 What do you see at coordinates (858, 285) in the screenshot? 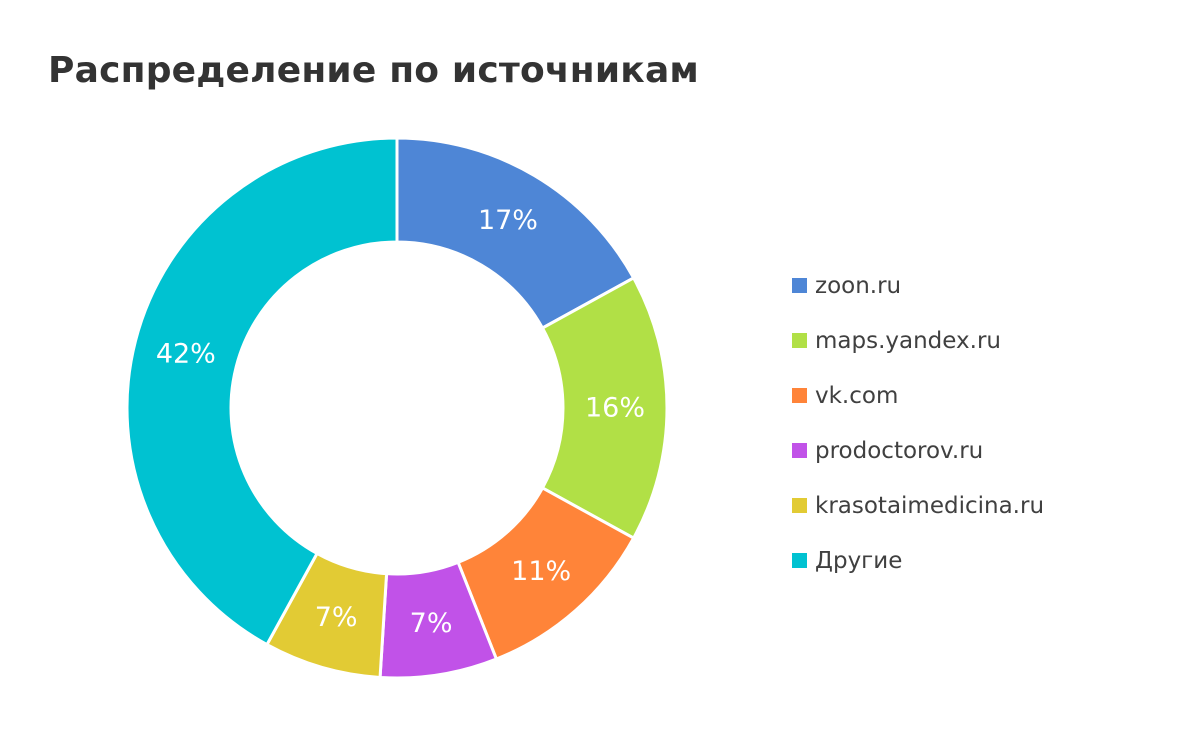
I see `legend-label: zoon.ru` at bounding box center [858, 285].